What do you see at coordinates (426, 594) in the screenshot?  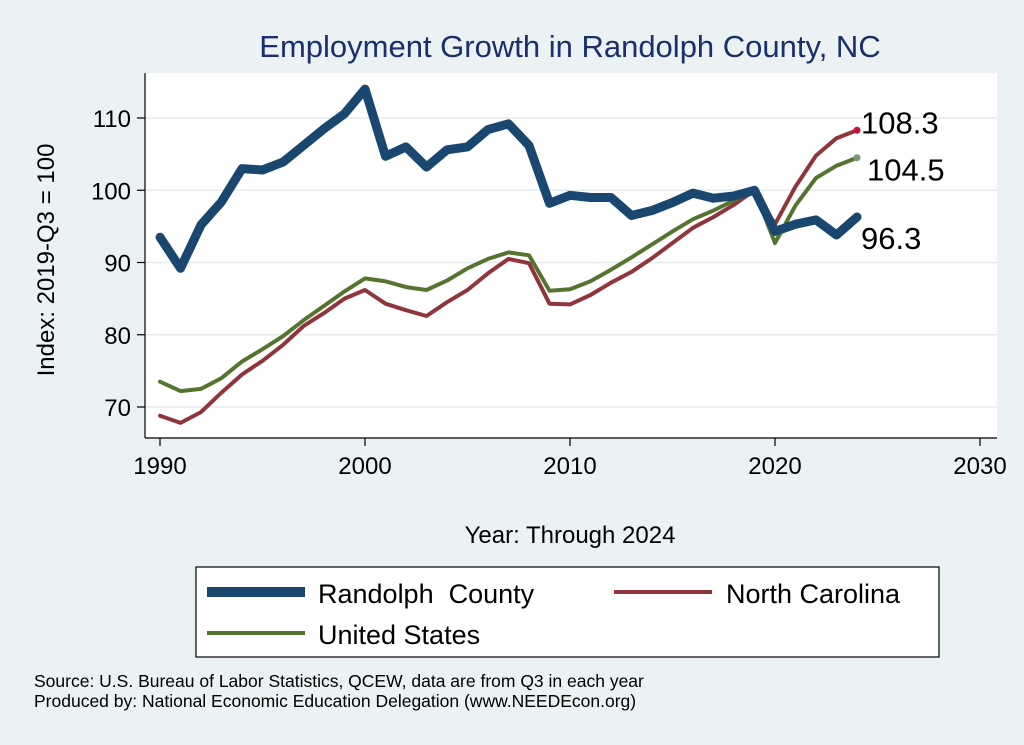 I see `legend-label-randolph: Randolph County` at bounding box center [426, 594].